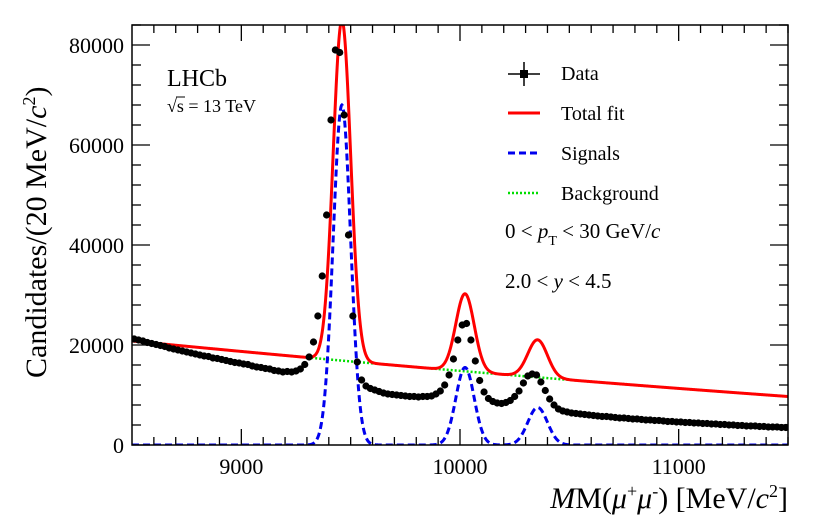 The image size is (830, 530). What do you see at coordinates (96, 145) in the screenshot?
I see `y-tick-label: 60000` at bounding box center [96, 145].